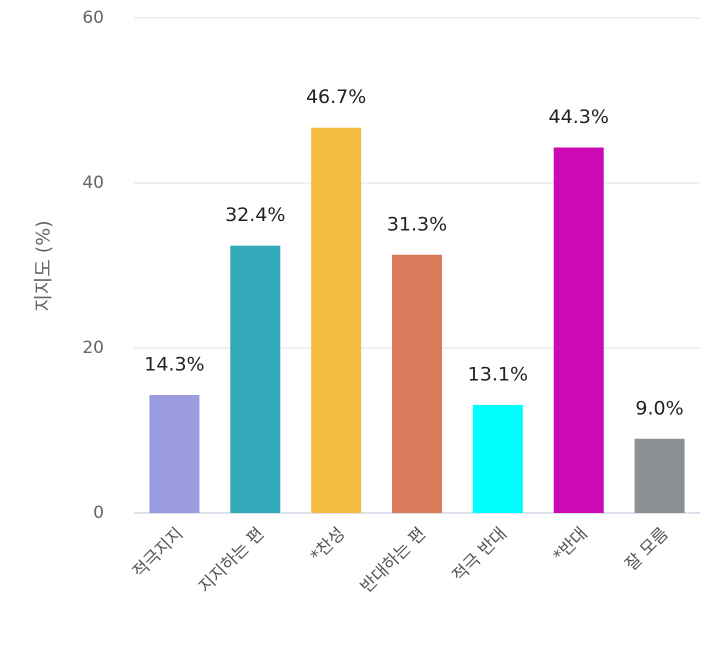 The image size is (720, 660). I want to click on x-tick-label: 적극 반대, so click(480, 555).